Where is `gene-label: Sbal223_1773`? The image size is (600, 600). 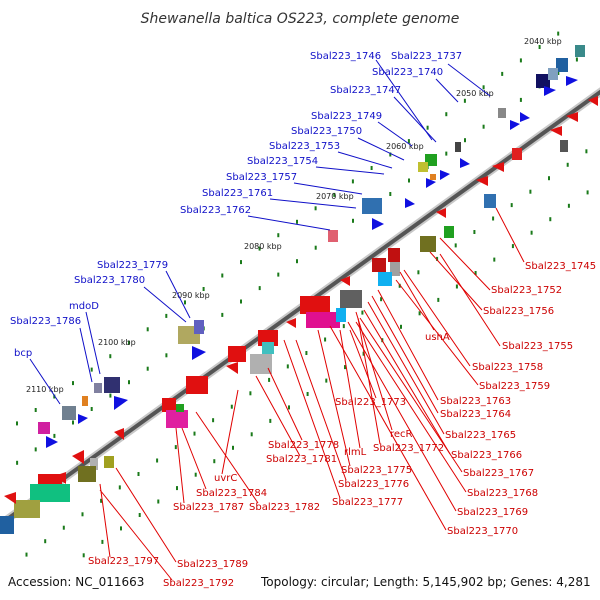 gene-label: Sbal223_1773 is located at coordinates (370, 402).